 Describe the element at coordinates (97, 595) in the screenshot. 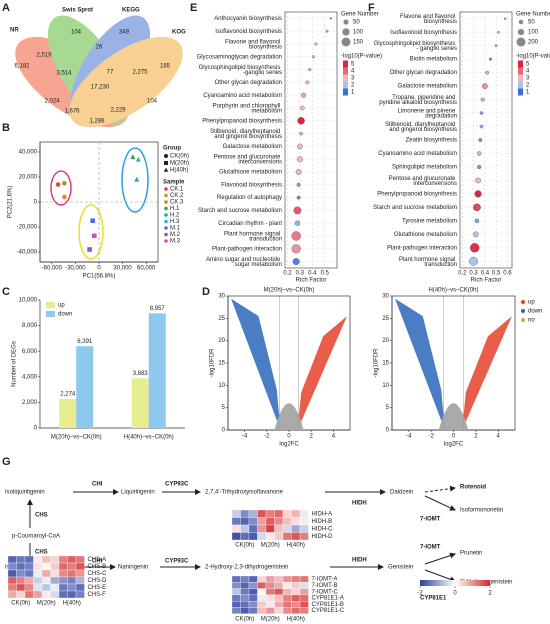

I see `row-label: CHS-F` at that location.